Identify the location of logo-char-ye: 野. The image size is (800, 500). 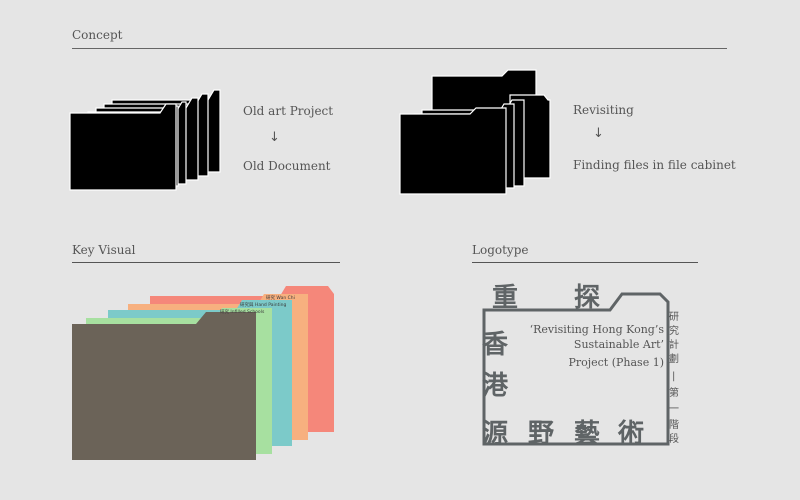
(541, 434).